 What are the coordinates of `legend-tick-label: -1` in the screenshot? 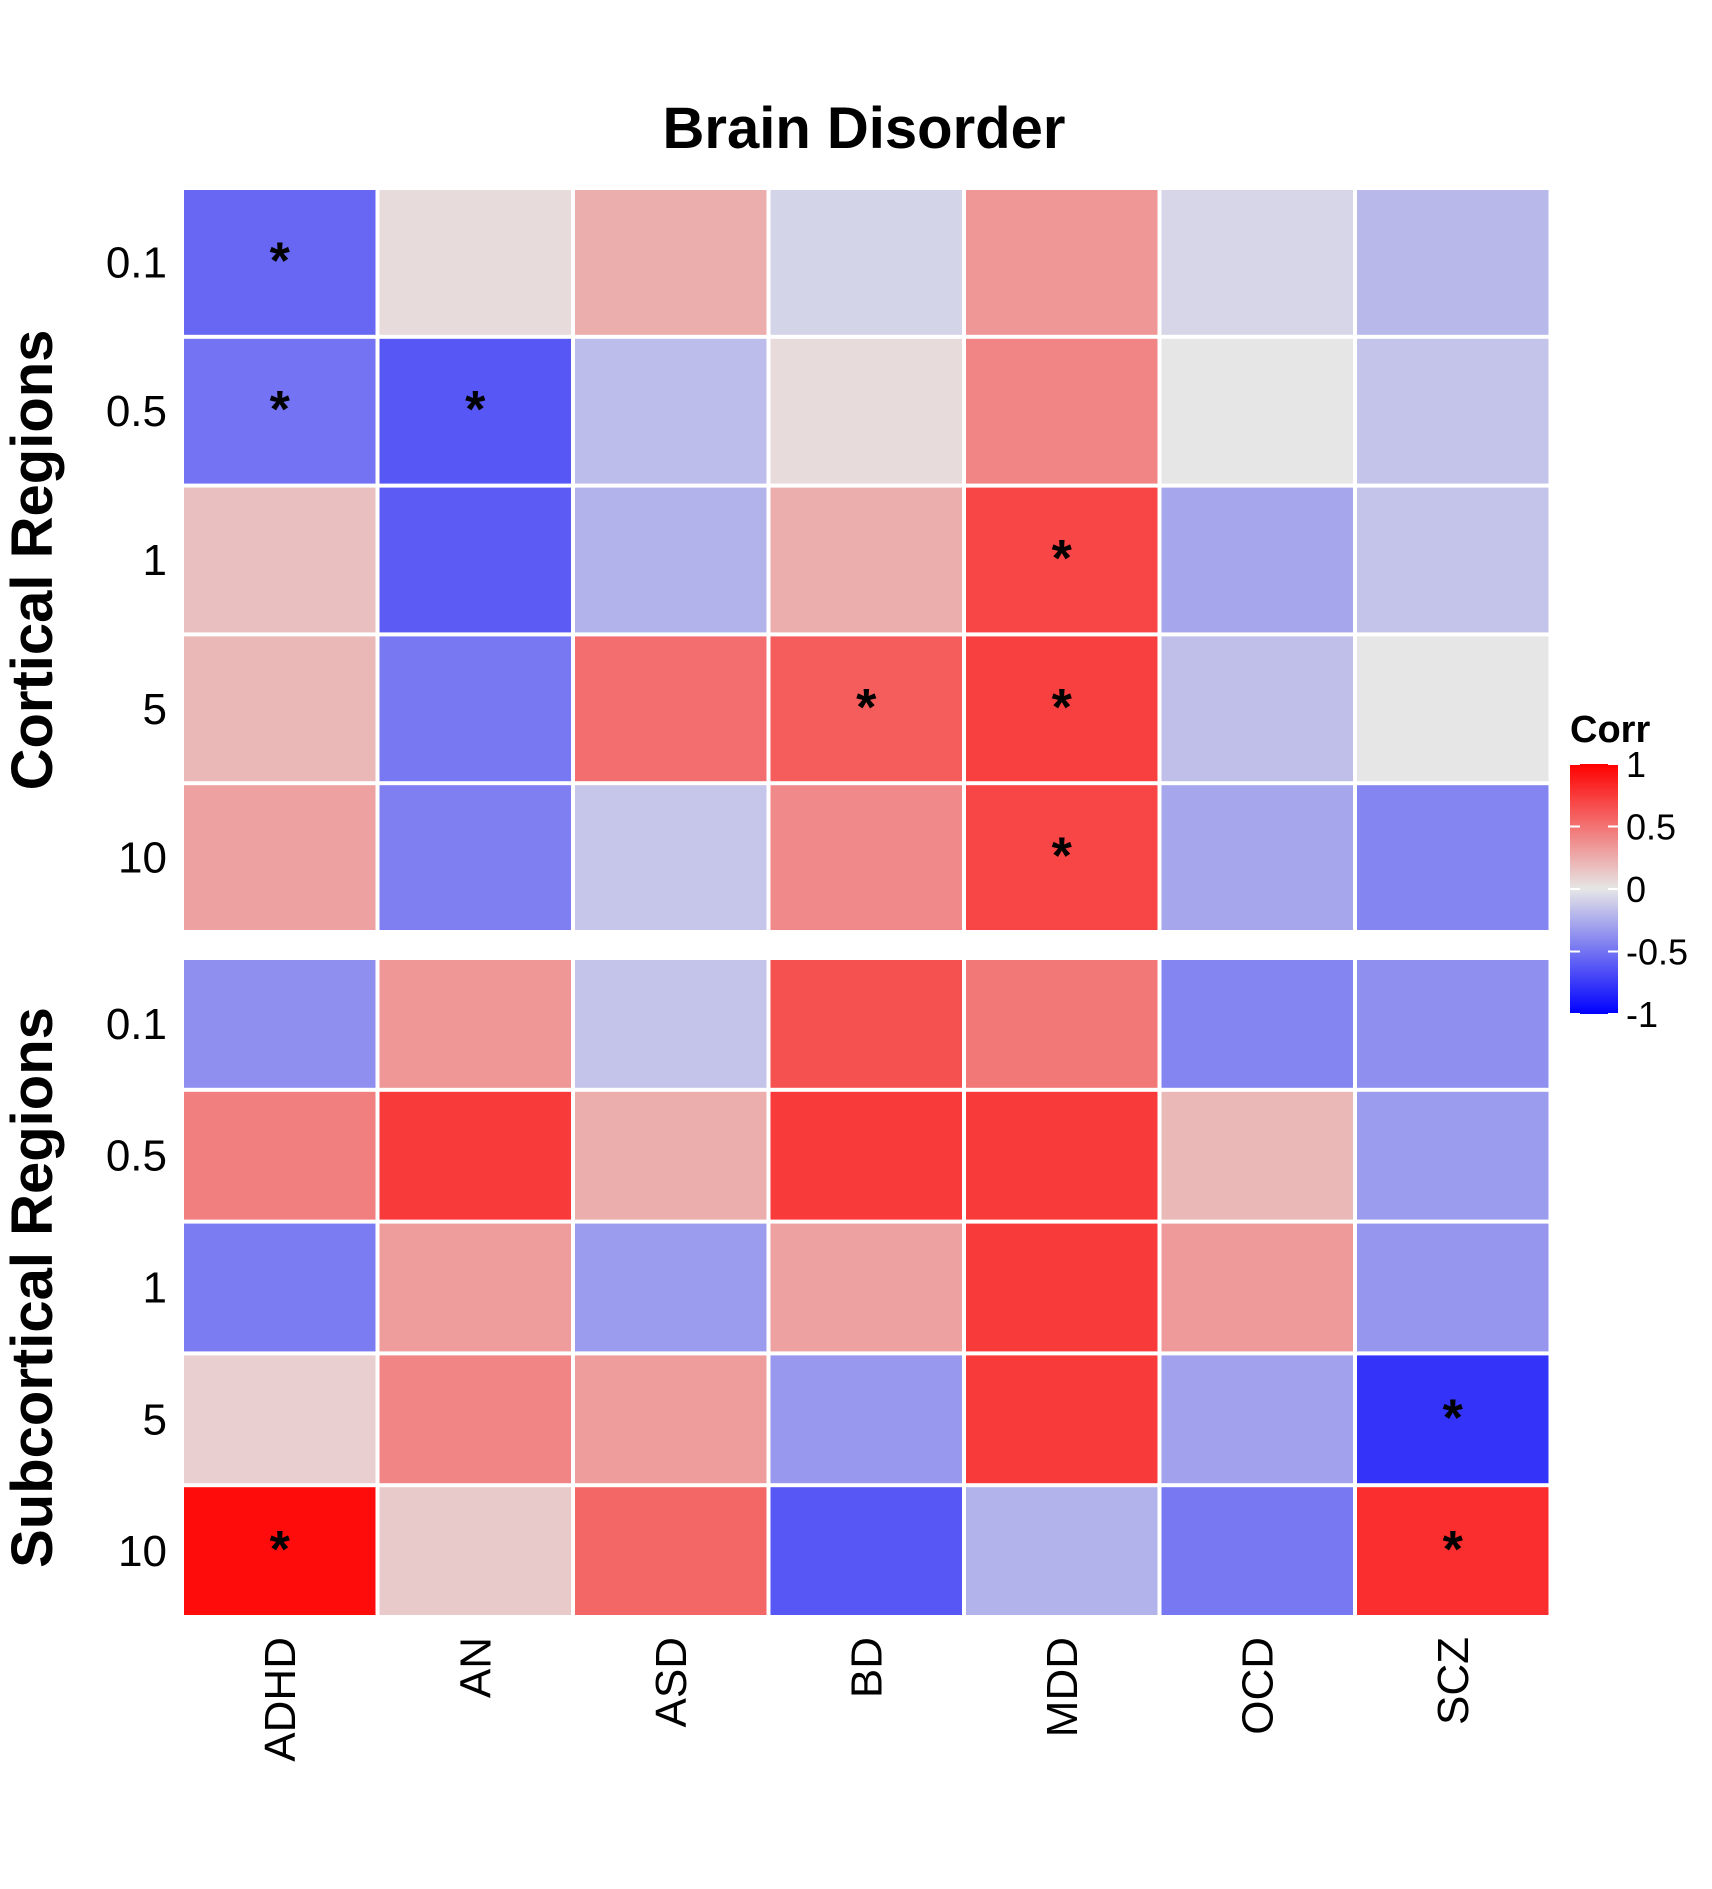 It's located at (1642, 1014).